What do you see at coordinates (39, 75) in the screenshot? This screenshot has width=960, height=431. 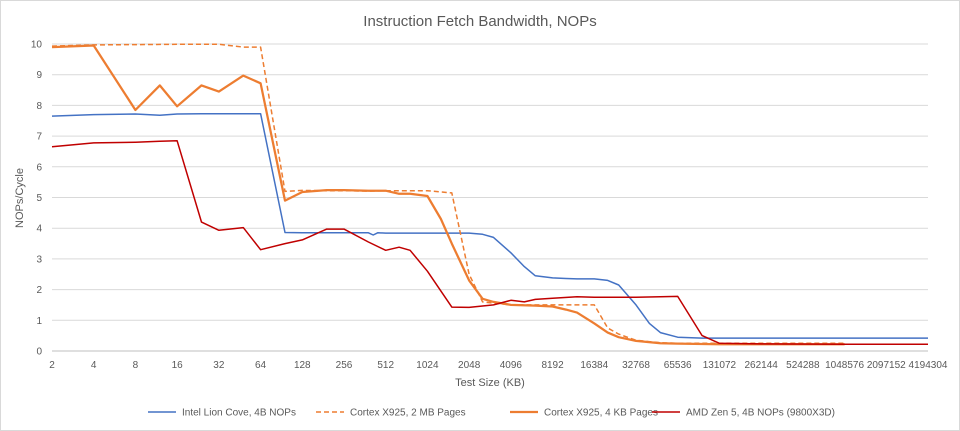 I see `y-tick-label: 9` at bounding box center [39, 75].